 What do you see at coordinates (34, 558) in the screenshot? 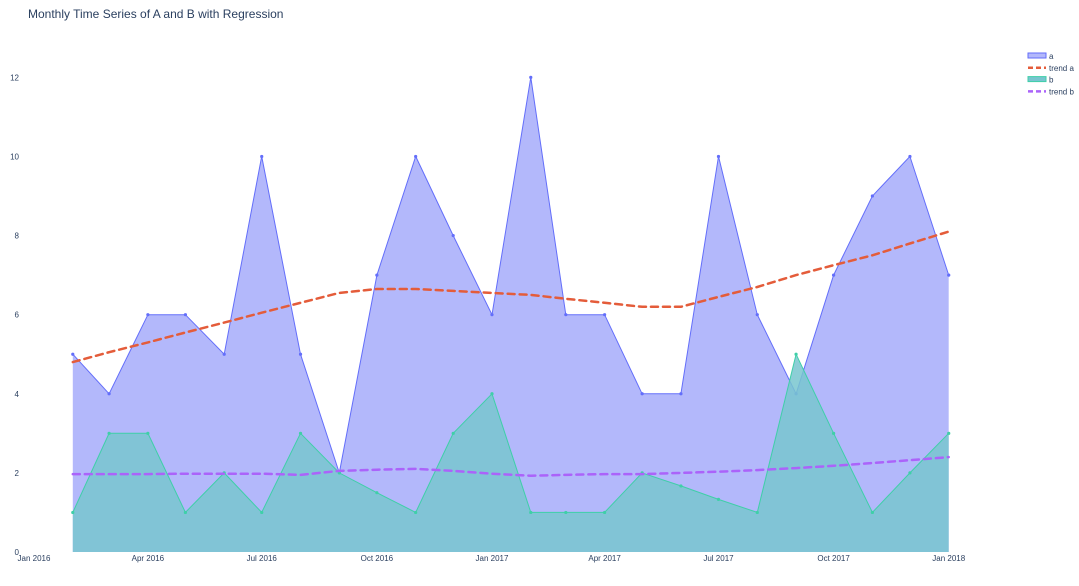
I see `x-tick-label: Jan 2016` at bounding box center [34, 558].